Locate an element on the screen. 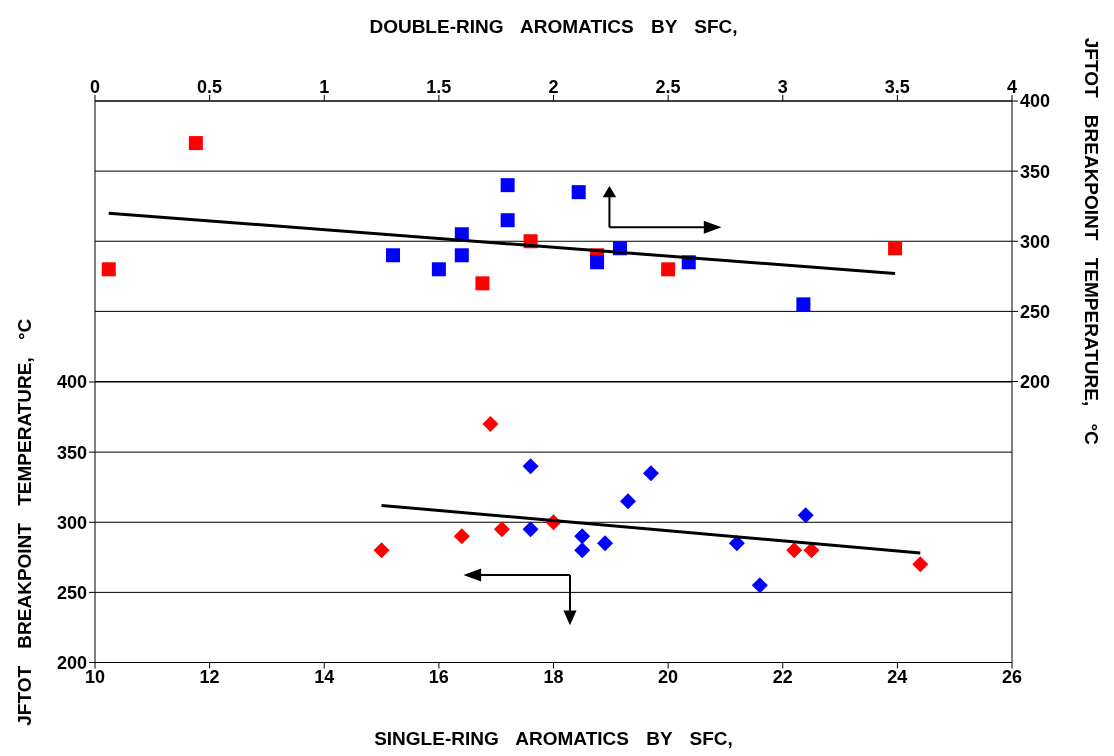 This screenshot has width=1114, height=756. x-tick-label: 16 is located at coordinates (438, 676).